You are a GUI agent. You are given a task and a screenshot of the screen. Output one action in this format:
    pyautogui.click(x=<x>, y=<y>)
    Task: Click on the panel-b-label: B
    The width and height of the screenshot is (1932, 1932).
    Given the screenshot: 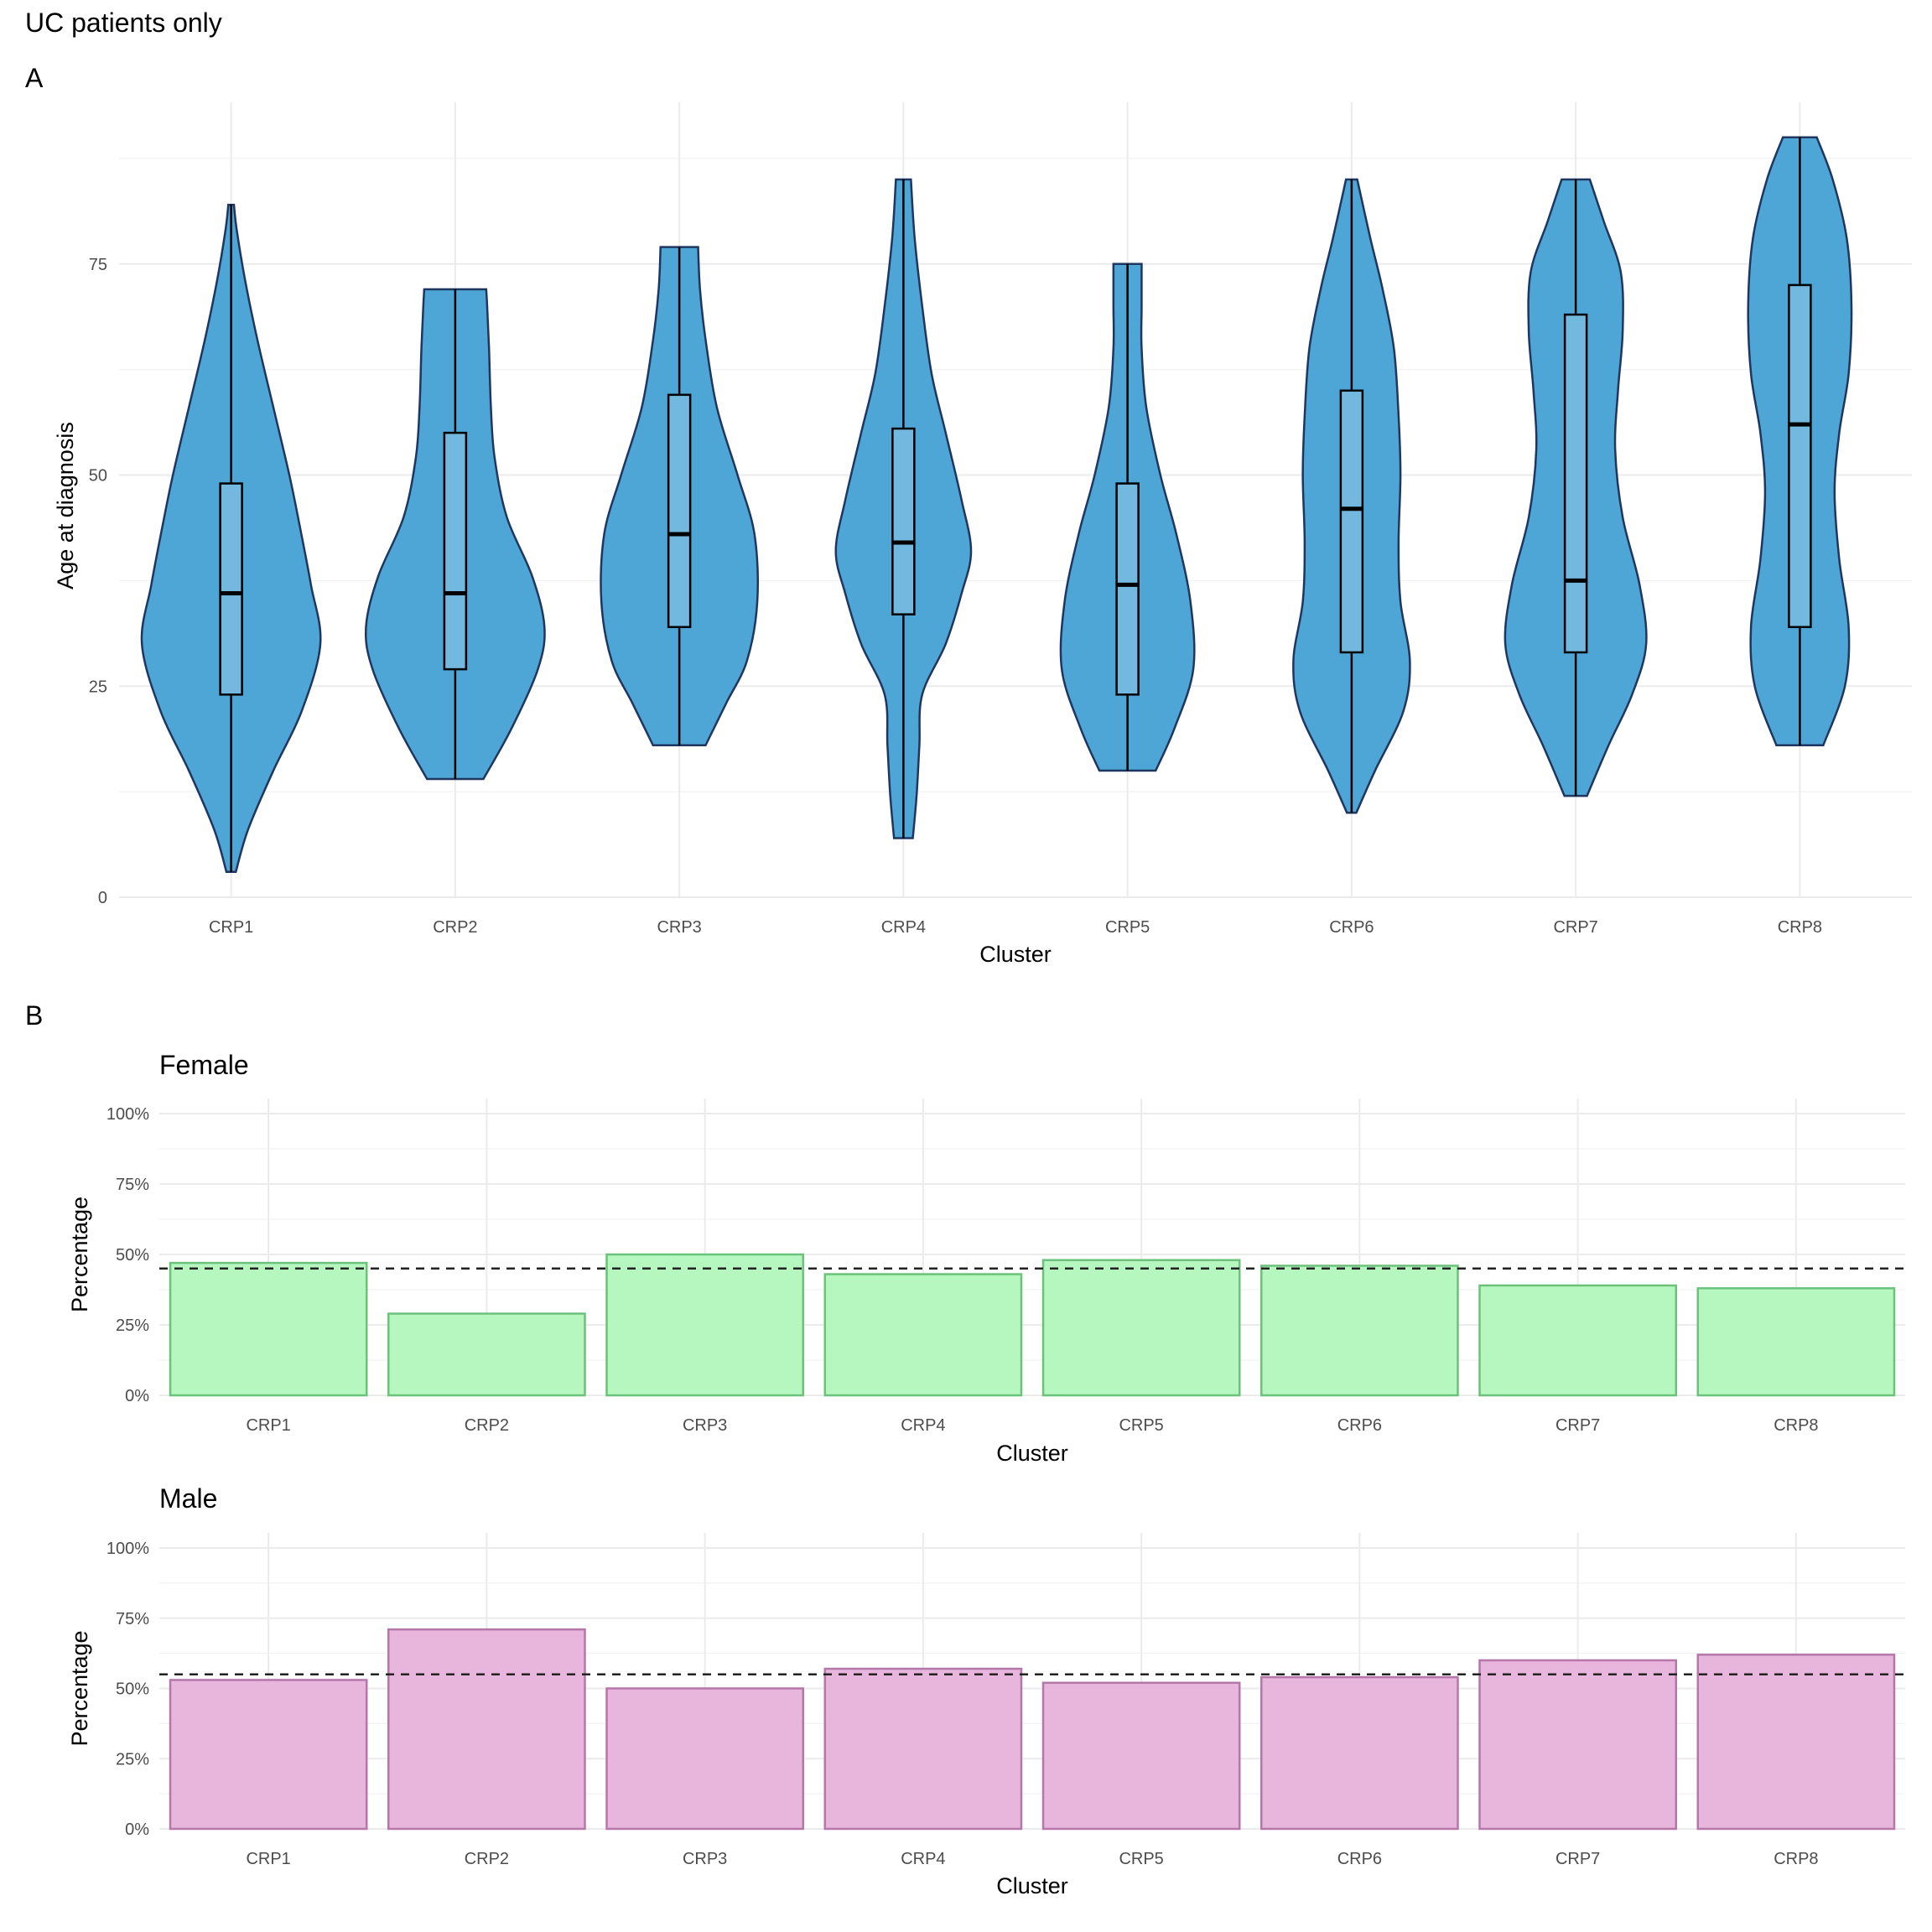 What is the action you would take?
    pyautogui.click(x=34, y=1015)
    